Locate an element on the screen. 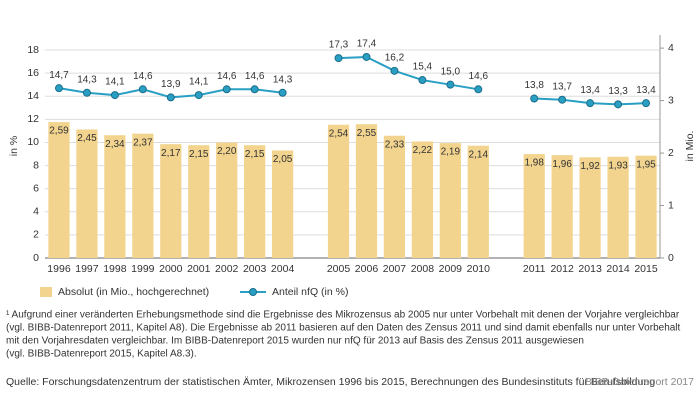 This screenshot has width=700, height=401. y-tick-label: 16 is located at coordinates (33, 73).